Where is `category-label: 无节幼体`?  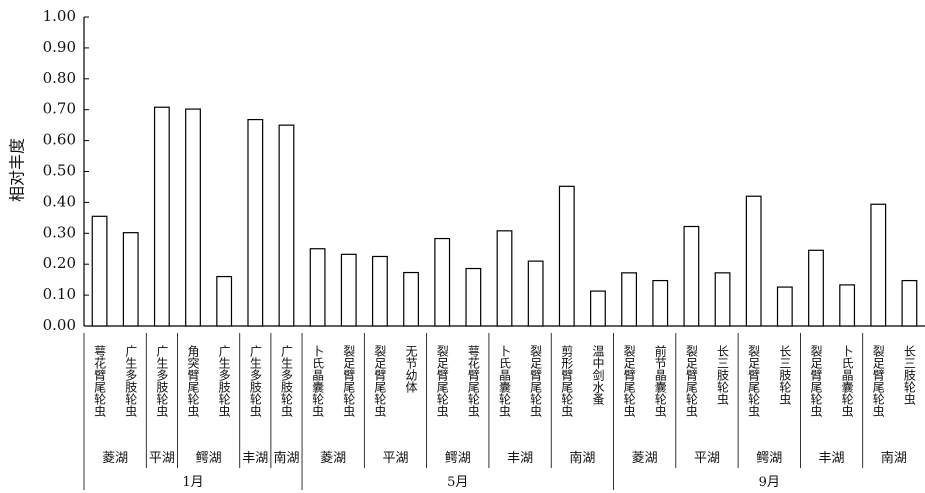 category-label: 无节幼体 is located at coordinates (411, 369).